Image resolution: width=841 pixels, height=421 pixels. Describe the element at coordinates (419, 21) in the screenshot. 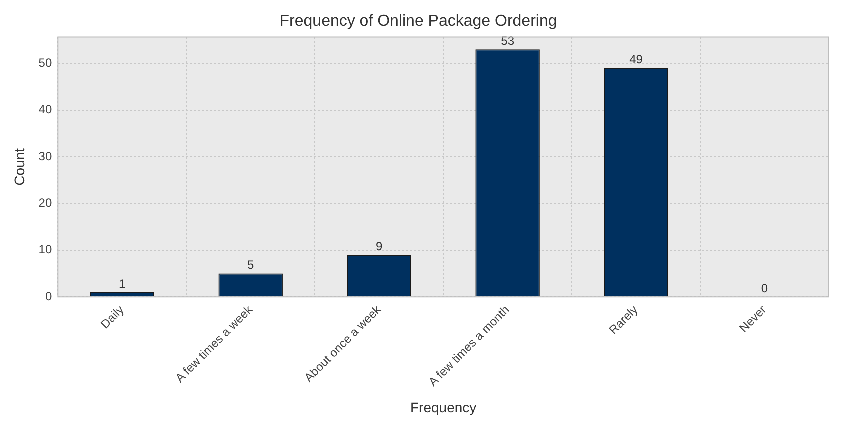

I see `chart-title: Frequency of Online Package Ordering` at that location.